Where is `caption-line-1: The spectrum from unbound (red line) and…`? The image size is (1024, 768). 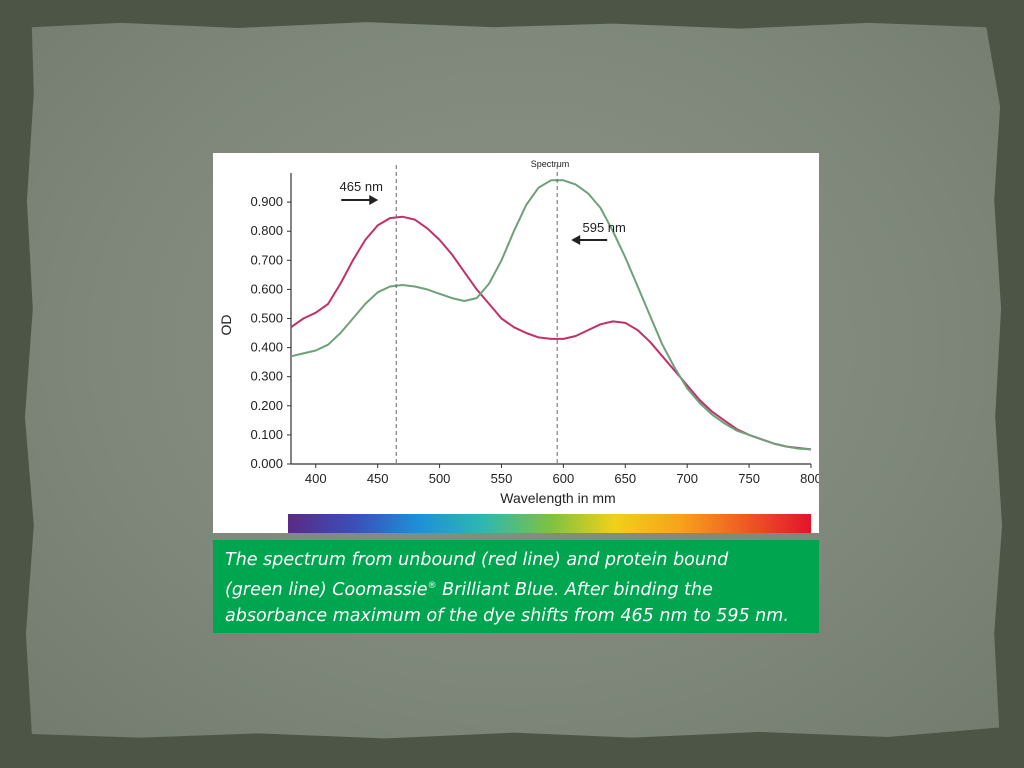 caption-line-1: The spectrum from unbound (red line) and… is located at coordinates (477, 560).